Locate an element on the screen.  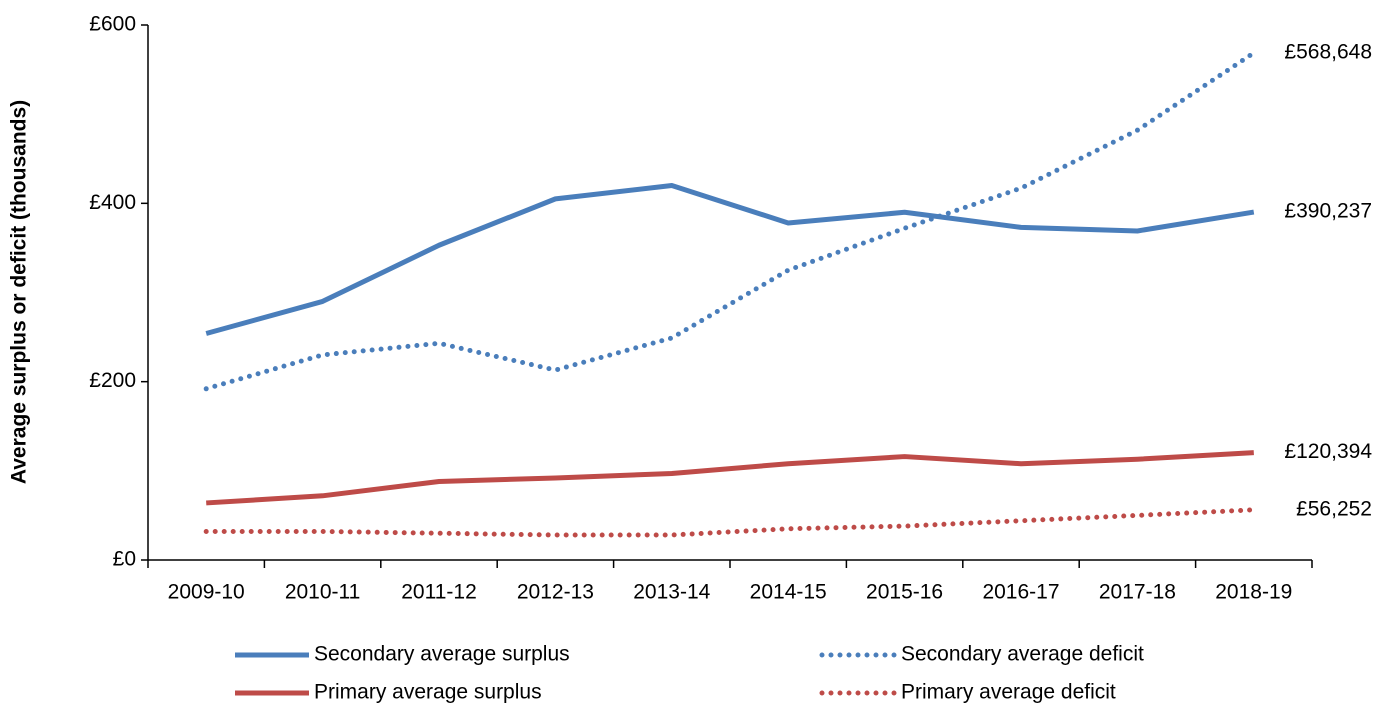
x-tick-label: 2015-16 is located at coordinates (904, 592).